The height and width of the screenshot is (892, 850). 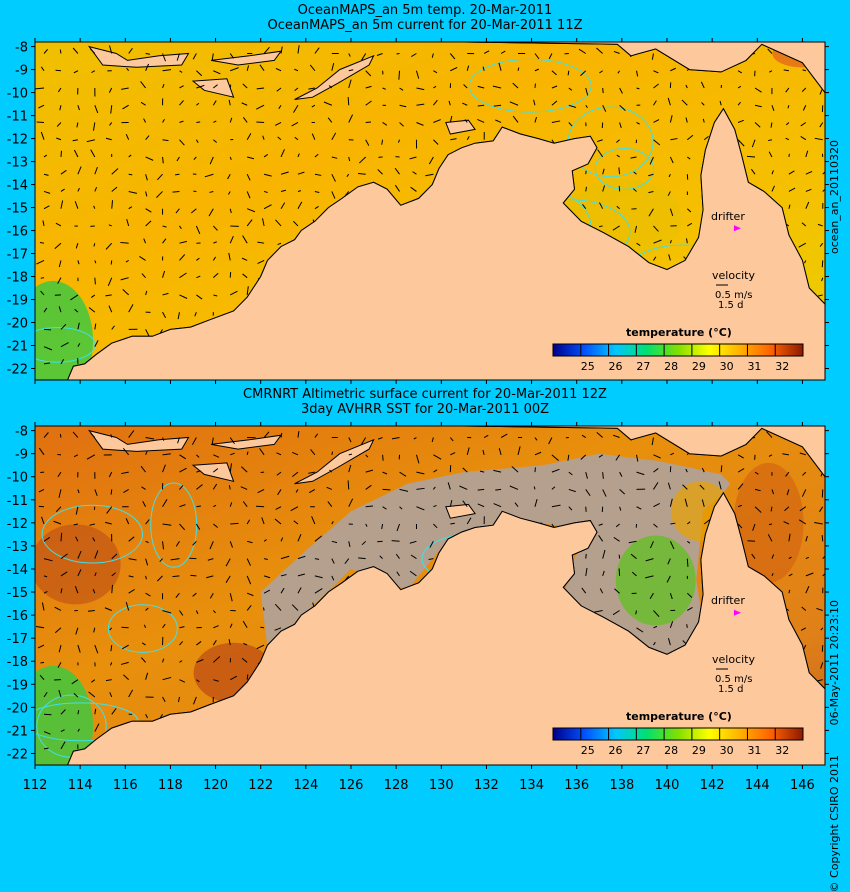 What do you see at coordinates (17, 232) in the screenshot?
I see `lat-tick-label: -16` at bounding box center [17, 232].